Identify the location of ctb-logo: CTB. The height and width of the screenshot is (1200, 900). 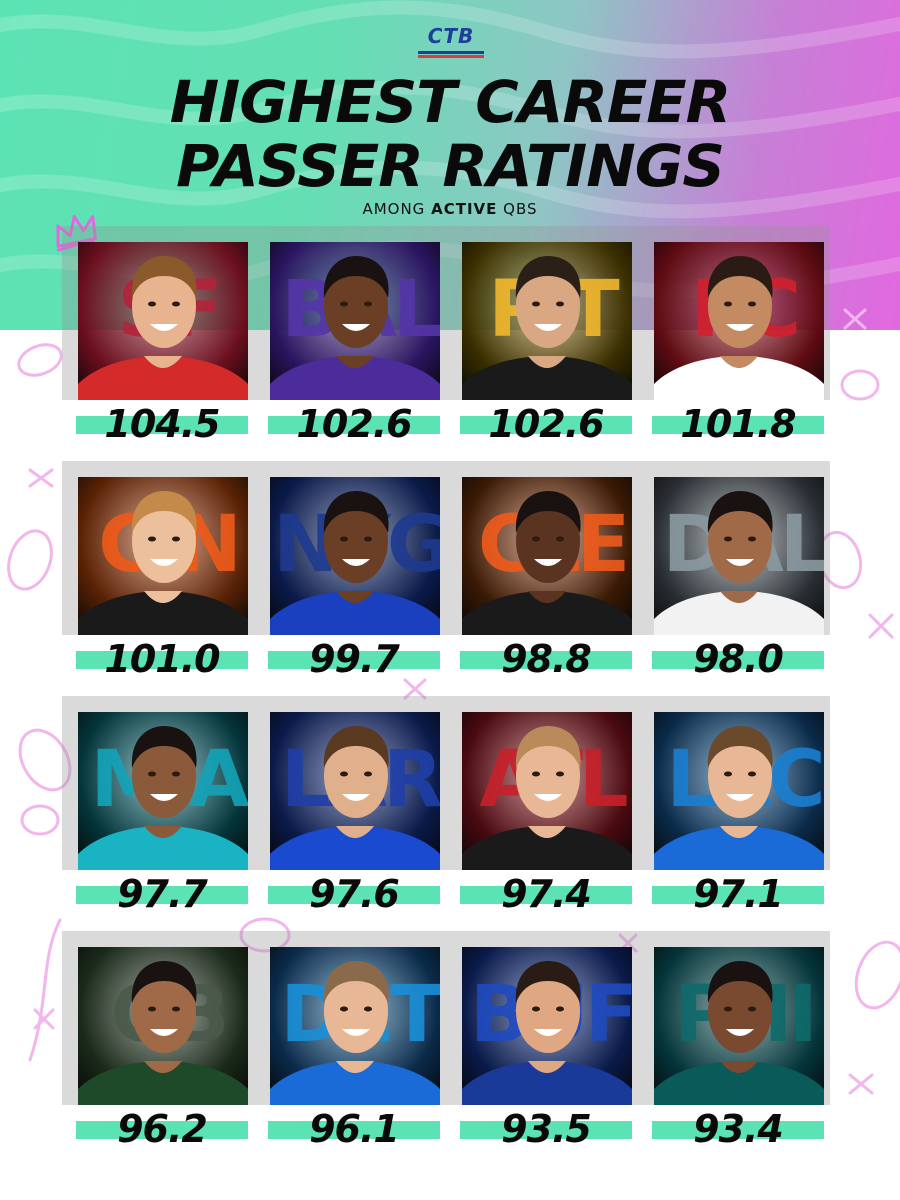
(451, 42).